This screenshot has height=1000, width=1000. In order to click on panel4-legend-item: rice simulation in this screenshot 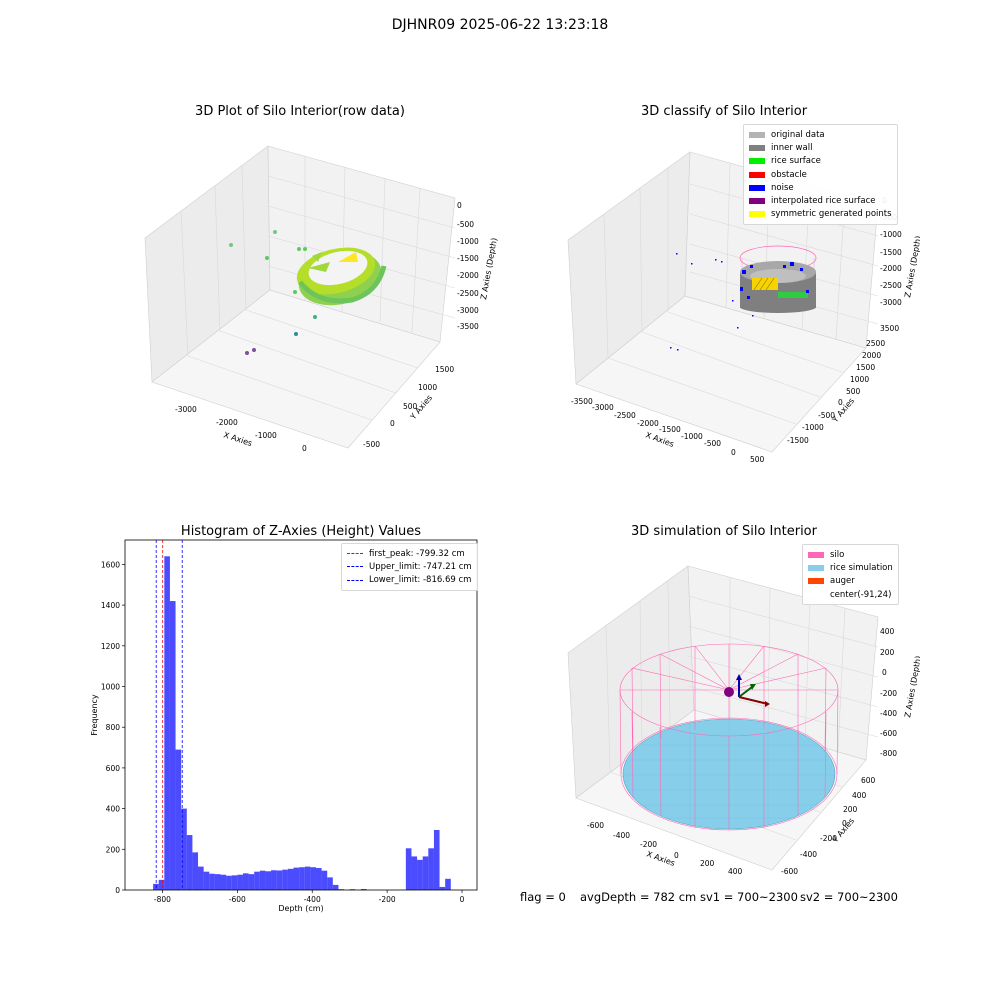, I will do `click(850, 567)`.